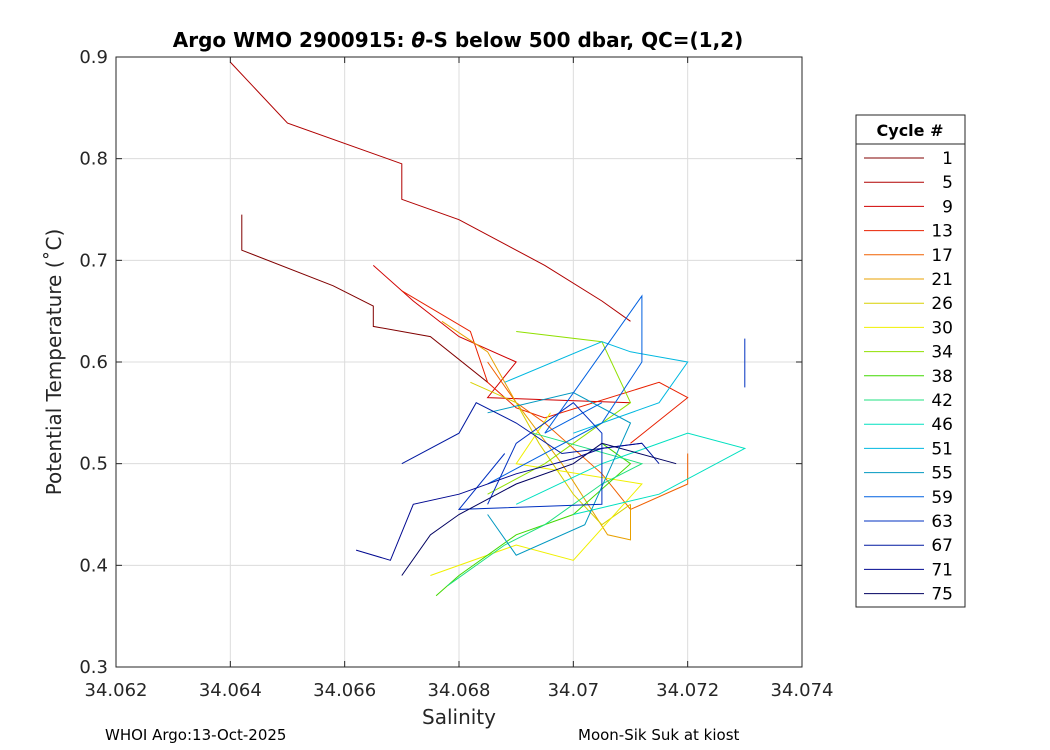 The image size is (1050, 750). What do you see at coordinates (93, 464) in the screenshot?
I see `y-tick-label: 0.5` at bounding box center [93, 464].